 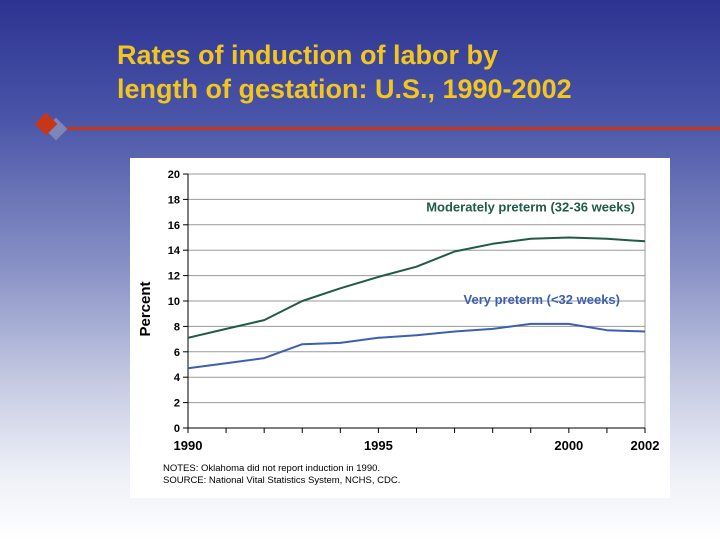 What do you see at coordinates (177, 404) in the screenshot?
I see `y-tick-label: 2` at bounding box center [177, 404].